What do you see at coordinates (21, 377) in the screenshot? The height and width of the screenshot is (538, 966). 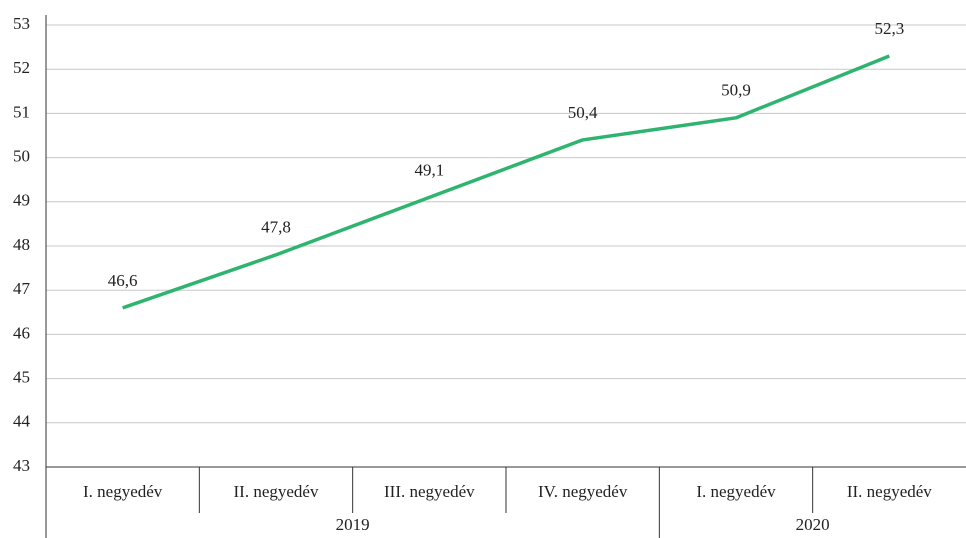 I see `y-tick-label: 45` at bounding box center [21, 377].